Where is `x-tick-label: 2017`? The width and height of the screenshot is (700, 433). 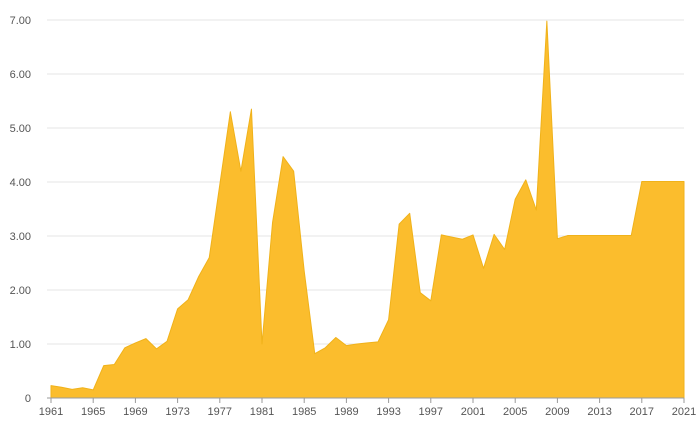
x-tick-label: 2017 is located at coordinates (642, 412).